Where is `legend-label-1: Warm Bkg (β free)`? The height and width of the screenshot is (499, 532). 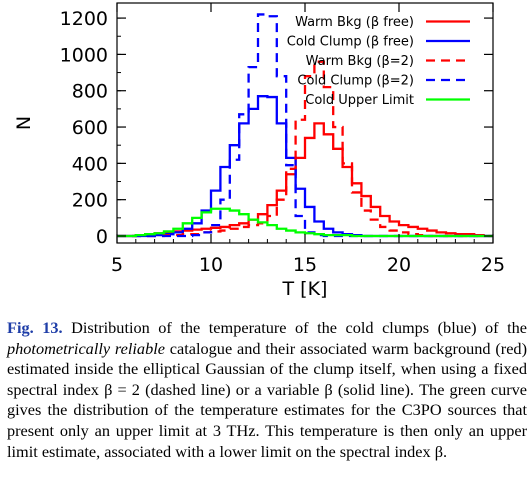
legend-label-1: Warm Bkg (β free) is located at coordinates (354, 22).